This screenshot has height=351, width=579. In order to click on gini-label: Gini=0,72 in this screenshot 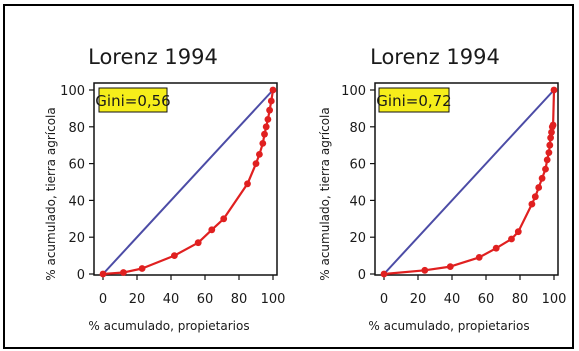, I will do `click(413, 101)`.